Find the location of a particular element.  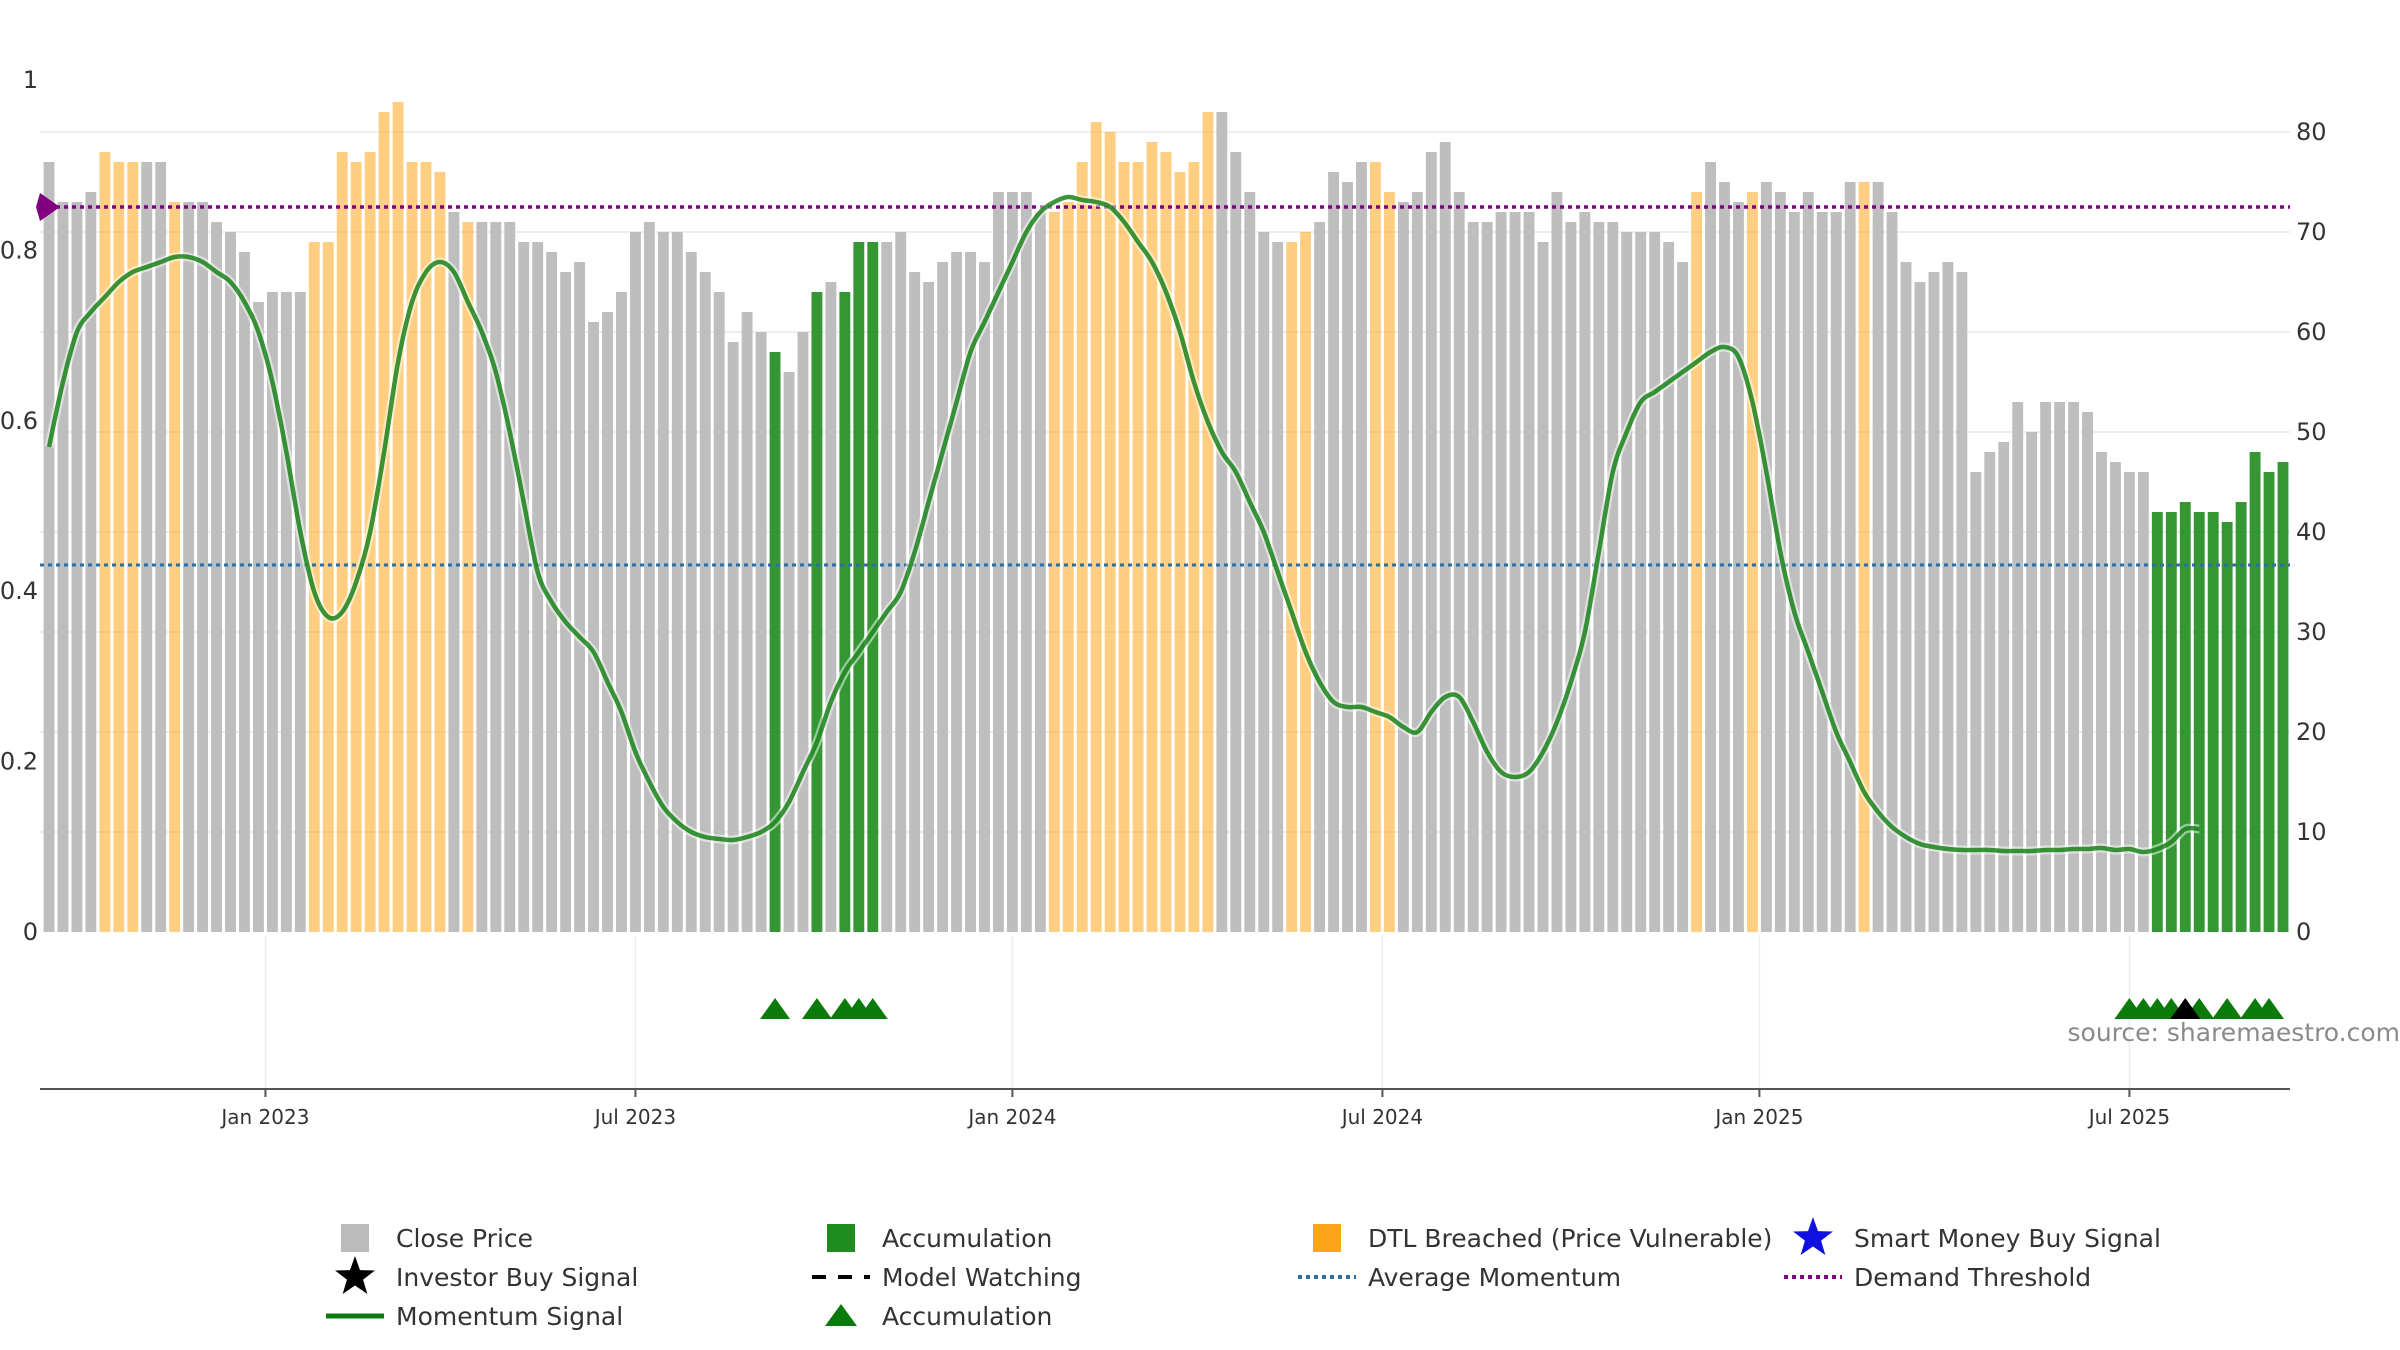

legend-label-investor-buy-signal: Investor Buy Signal is located at coordinates (517, 1277).